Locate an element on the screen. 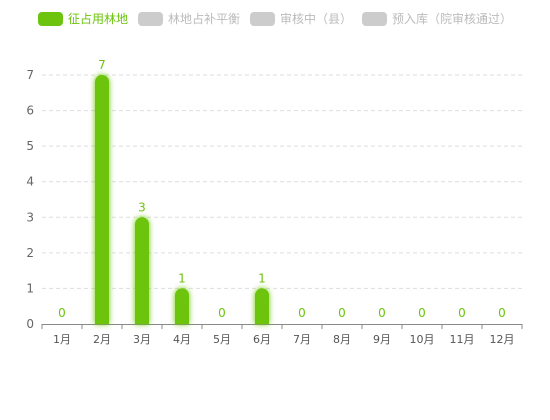  bar-3月 is located at coordinates (142, 270).